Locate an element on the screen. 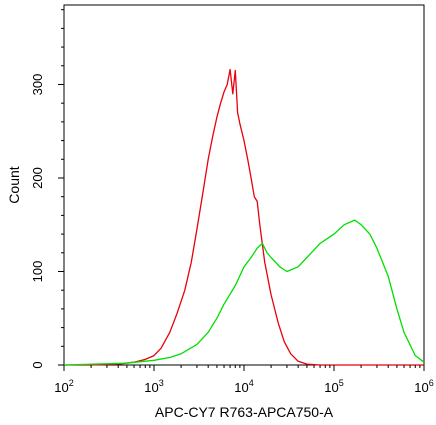 This screenshot has height=425, width=436. x-tick-label: 10³ is located at coordinates (153, 386).